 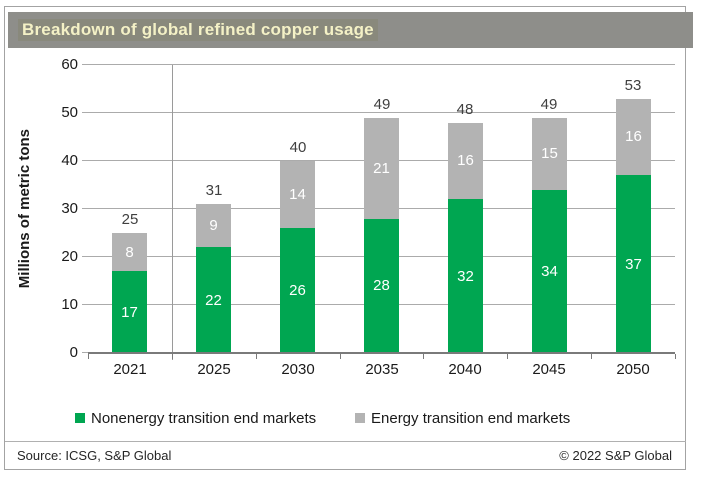 I want to click on bar-2050-energy-segment: 16, so click(x=633, y=137).